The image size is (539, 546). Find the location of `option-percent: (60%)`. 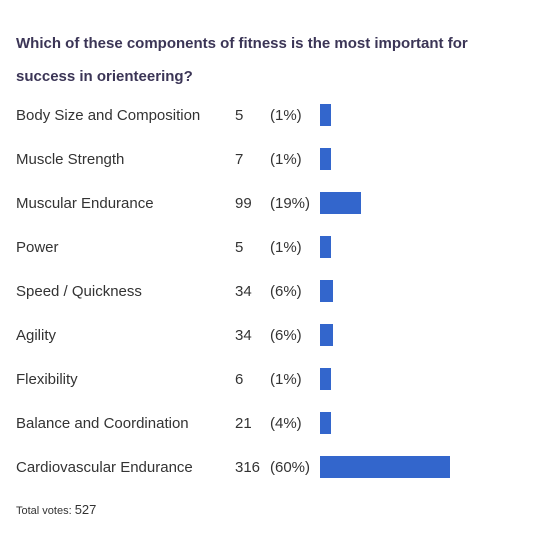

option-percent: (60%) is located at coordinates (290, 467).